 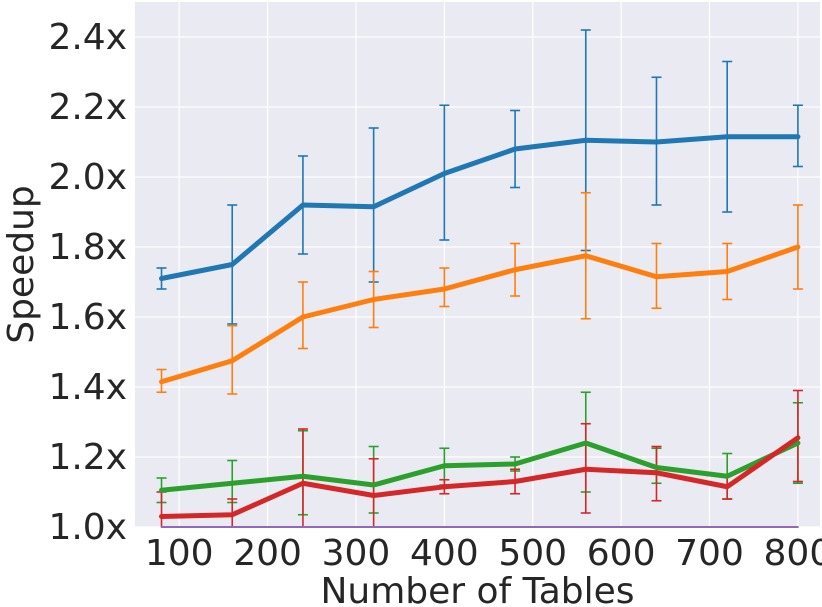 What do you see at coordinates (179, 553) in the screenshot?
I see `x-tick-label: 100` at bounding box center [179, 553].